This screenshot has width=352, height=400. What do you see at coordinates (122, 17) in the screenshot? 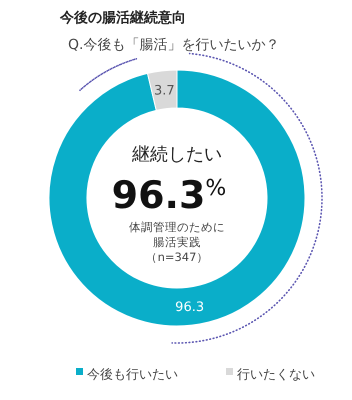
I see `chart-title: 今後の腸活継続意向` at bounding box center [122, 17].